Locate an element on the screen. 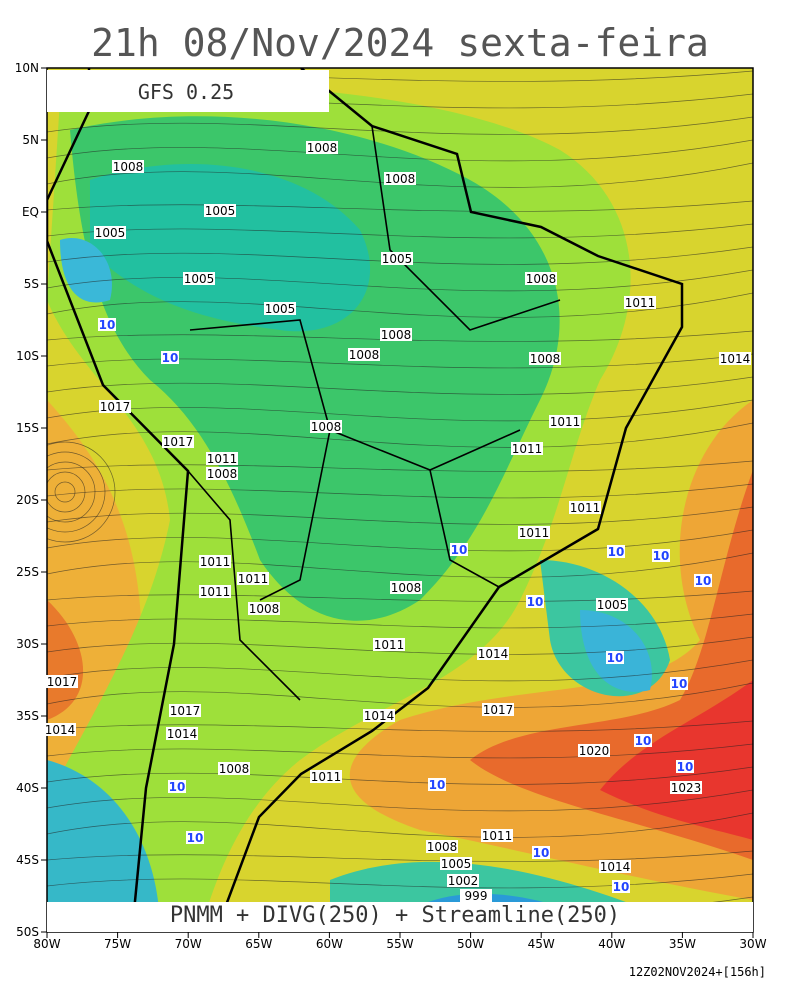 The height and width of the screenshot is (1000, 800). model-box is located at coordinates (188, 91).